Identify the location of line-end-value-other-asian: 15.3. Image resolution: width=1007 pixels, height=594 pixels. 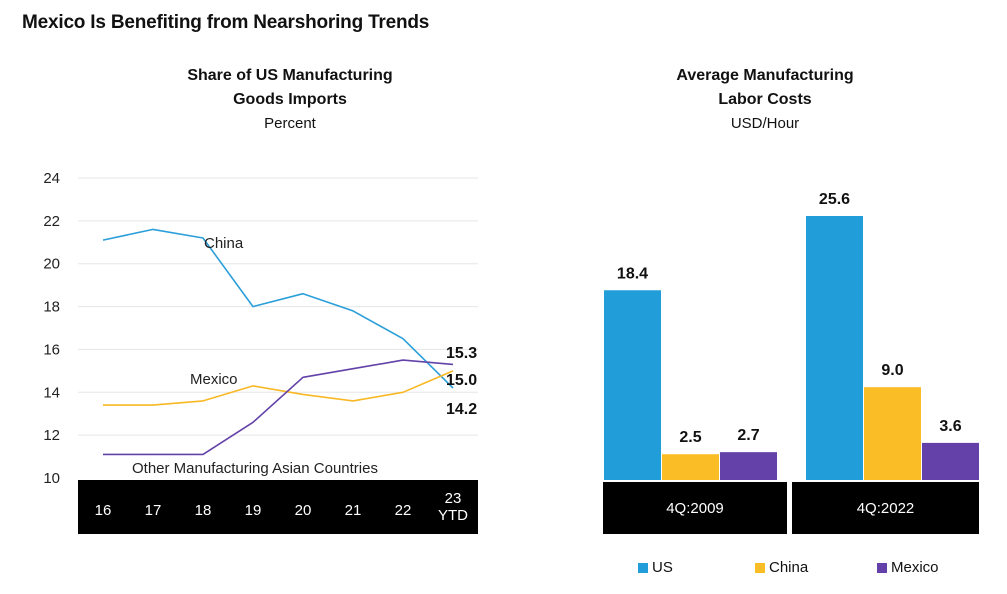
(461, 353).